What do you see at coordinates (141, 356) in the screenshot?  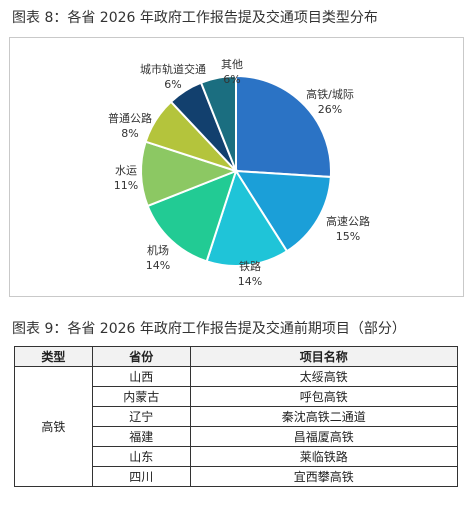 I see `header-province: 省份` at bounding box center [141, 356].